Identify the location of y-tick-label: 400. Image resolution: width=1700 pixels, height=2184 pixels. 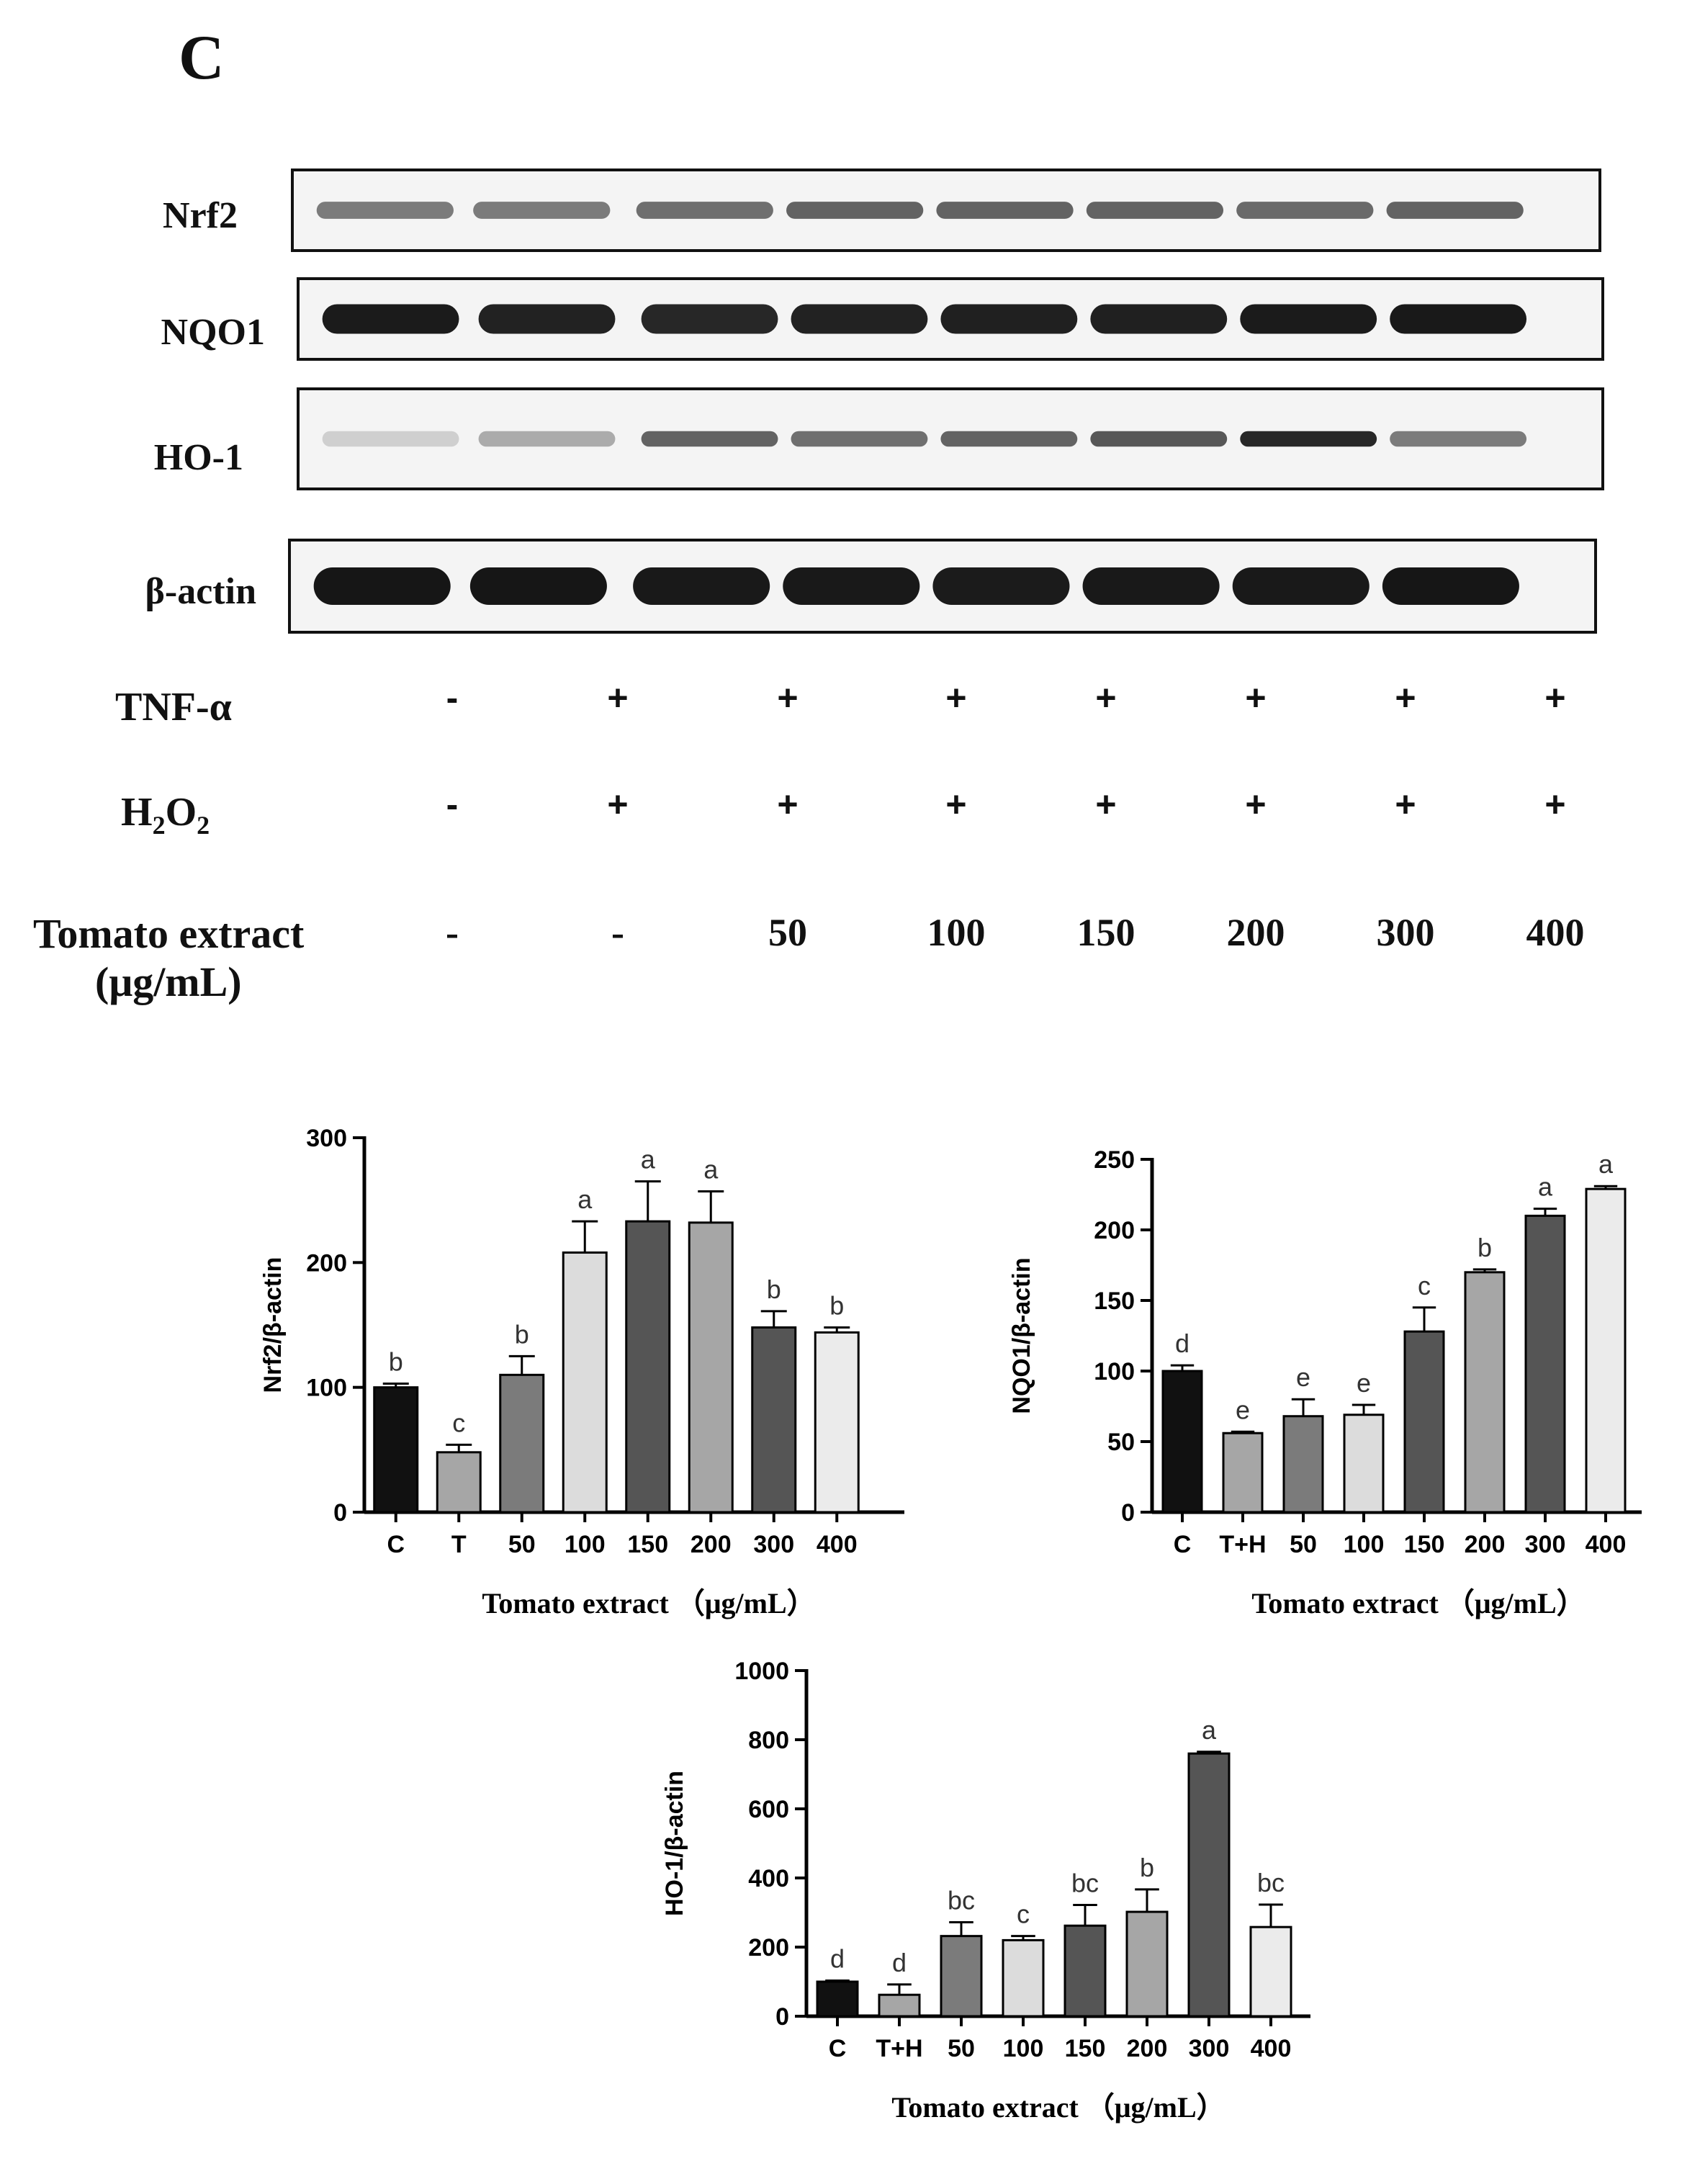
(769, 1879).